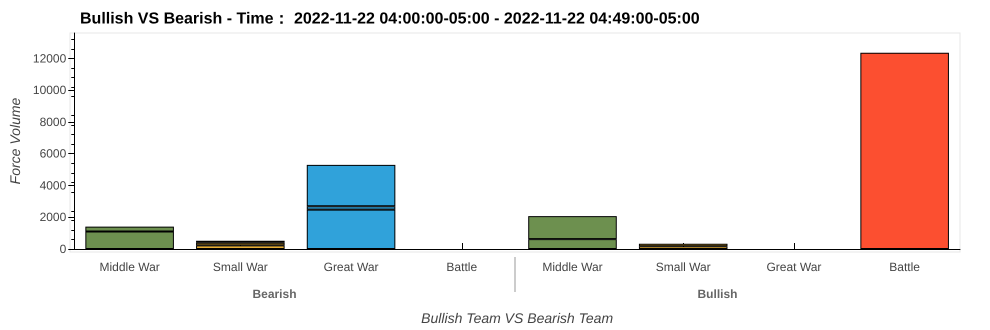 The width and height of the screenshot is (990, 330). What do you see at coordinates (53, 121) in the screenshot?
I see `y-tick-label: 8000` at bounding box center [53, 121].